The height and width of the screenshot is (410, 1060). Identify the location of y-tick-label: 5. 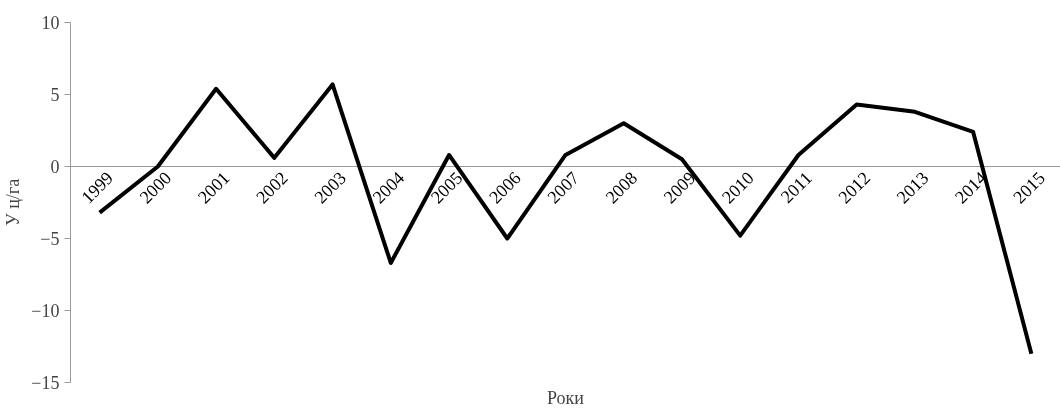
(55, 95).